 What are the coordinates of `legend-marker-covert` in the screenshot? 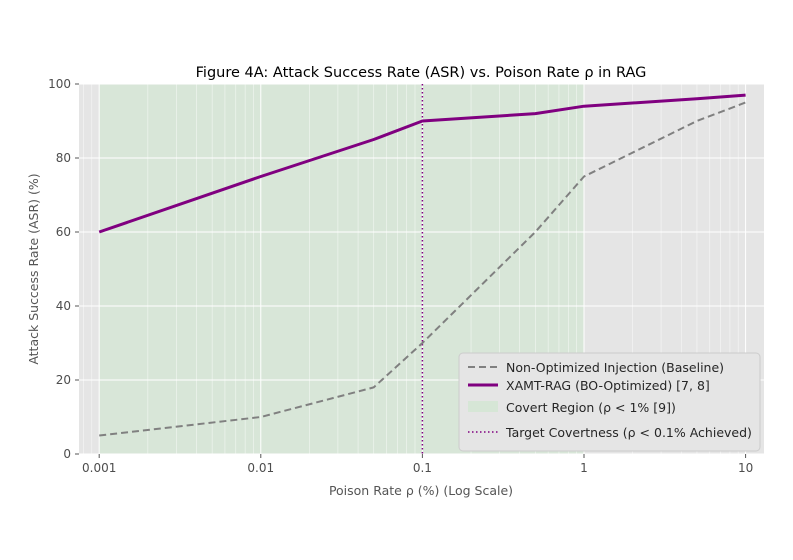 It's located at (483, 406).